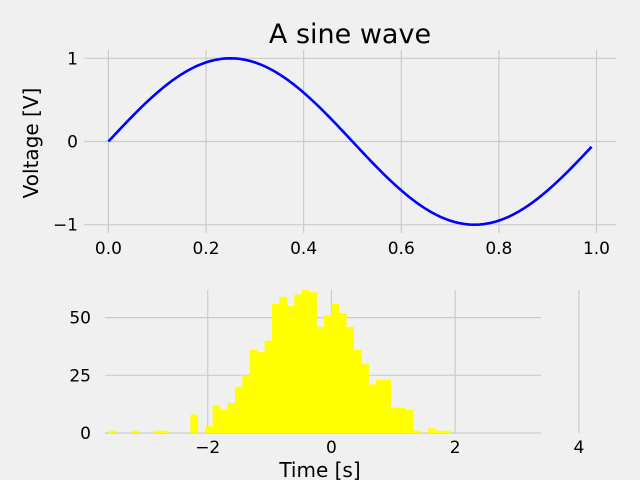 The height and width of the screenshot is (480, 640). Describe the element at coordinates (401, 249) in the screenshot. I see `sine-x-tick-label: 0.6` at that location.